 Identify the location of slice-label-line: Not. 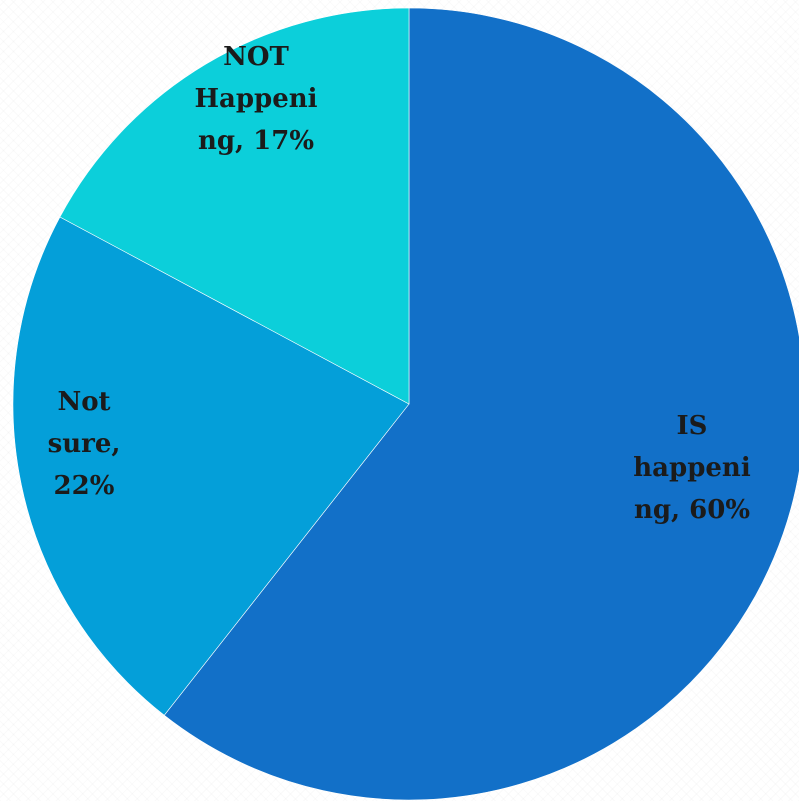
(83, 402).